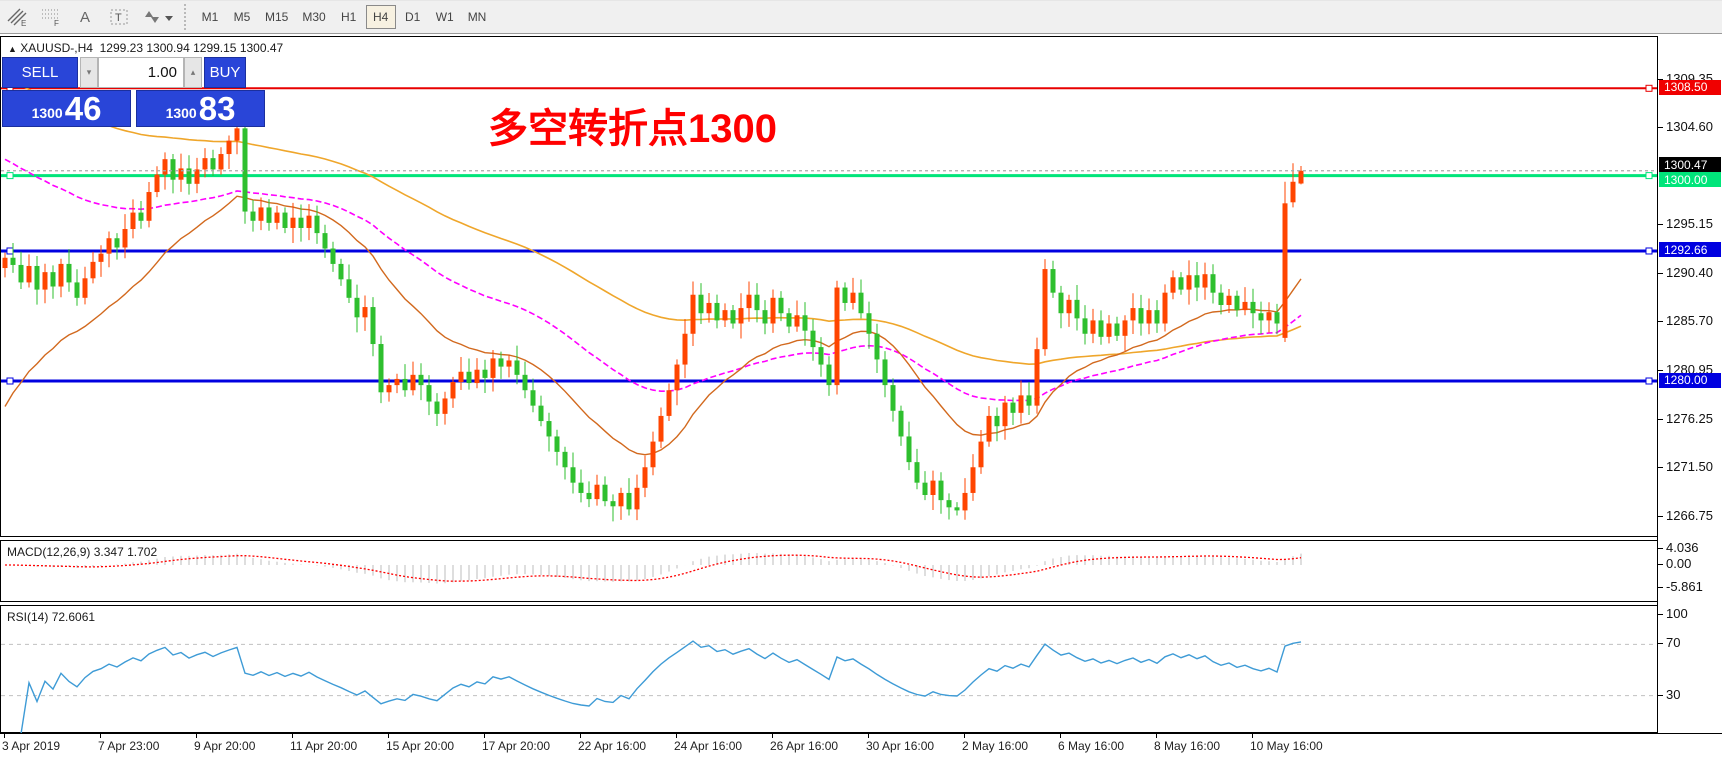  What do you see at coordinates (1690, 87) in the screenshot?
I see `hline-price-tag: 1308.50` at bounding box center [1690, 87].